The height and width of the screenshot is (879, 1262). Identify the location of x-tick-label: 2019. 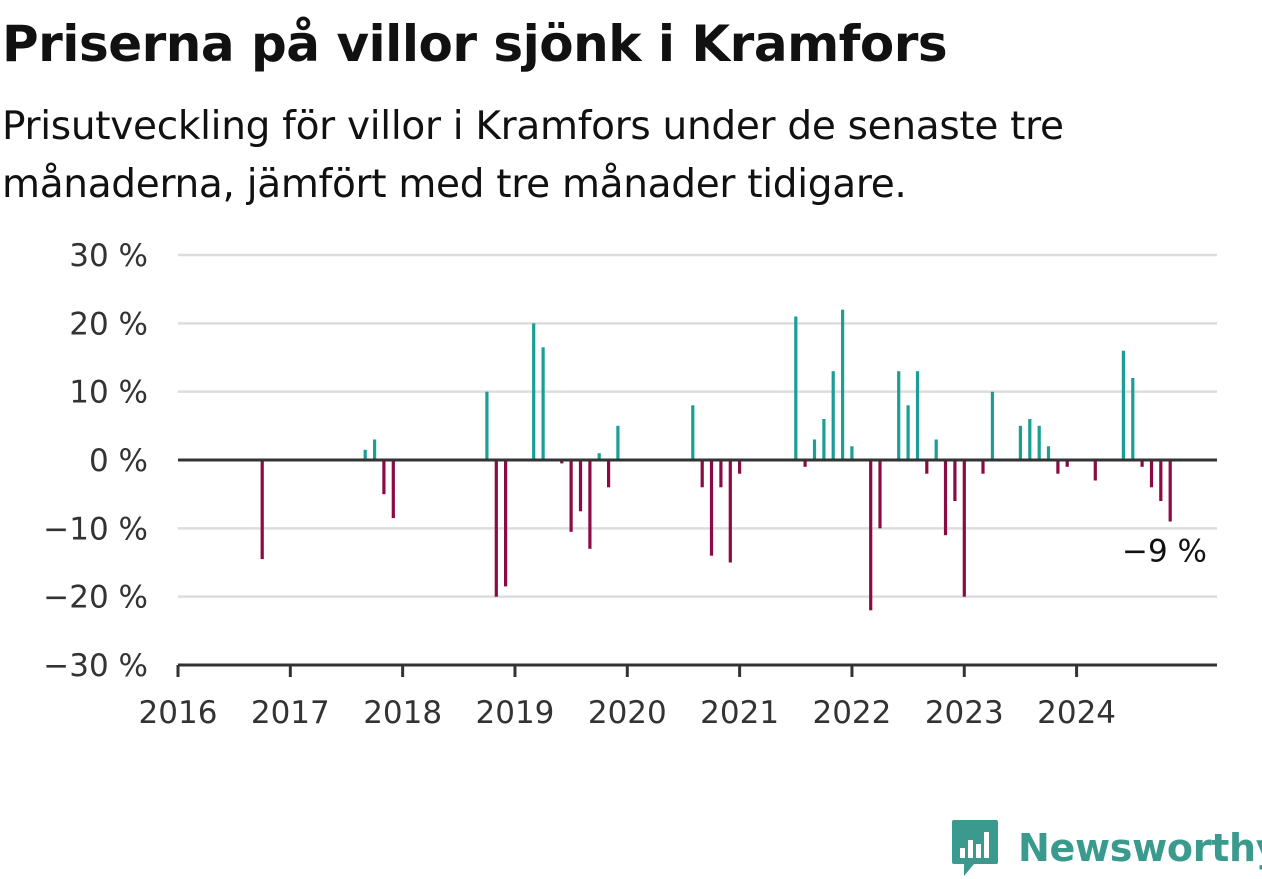
(515, 713).